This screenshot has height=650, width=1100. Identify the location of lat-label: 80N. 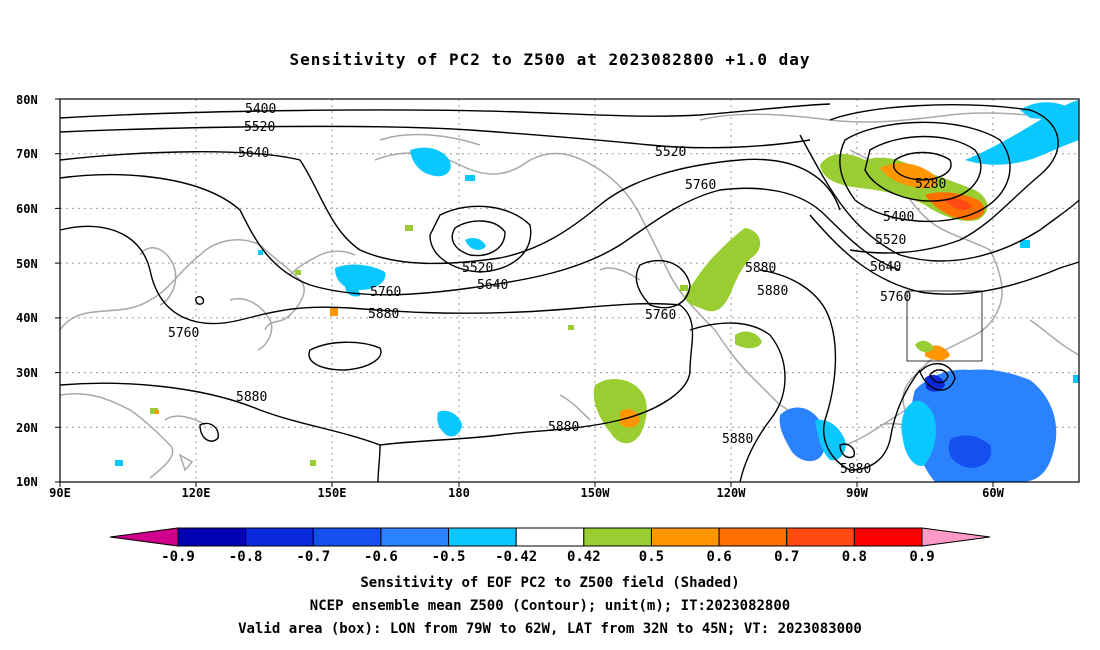
(27, 100).